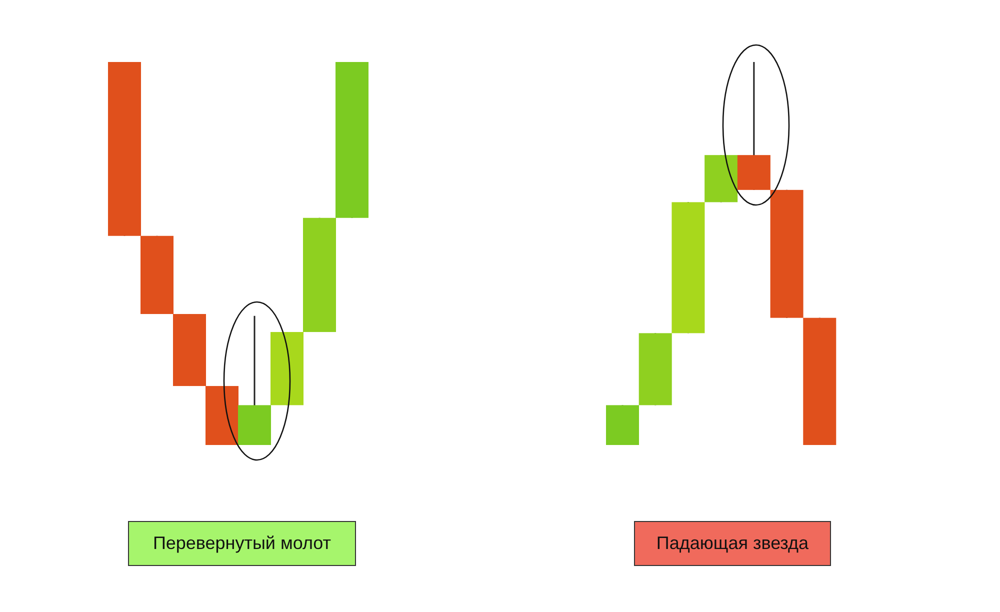 The width and height of the screenshot is (1000, 612). I want to click on text: Падающая звезда, so click(732, 543).